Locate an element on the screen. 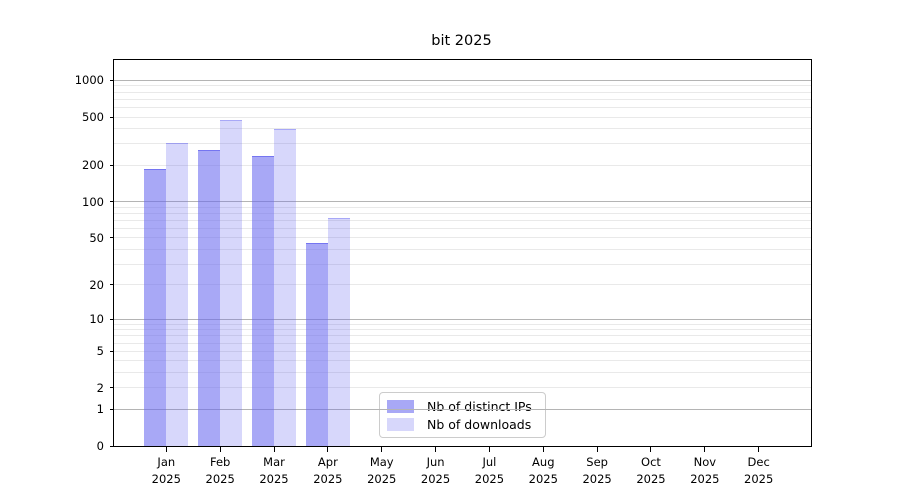 This screenshot has width=900, height=500. x-tick-month: Oct is located at coordinates (651, 462).